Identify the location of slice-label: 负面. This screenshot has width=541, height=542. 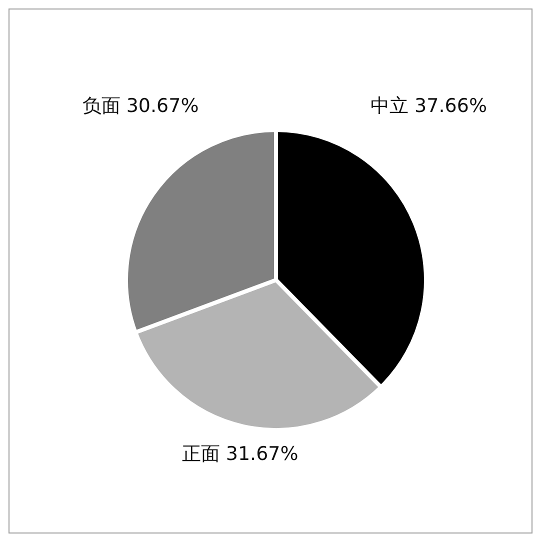
(101, 106).